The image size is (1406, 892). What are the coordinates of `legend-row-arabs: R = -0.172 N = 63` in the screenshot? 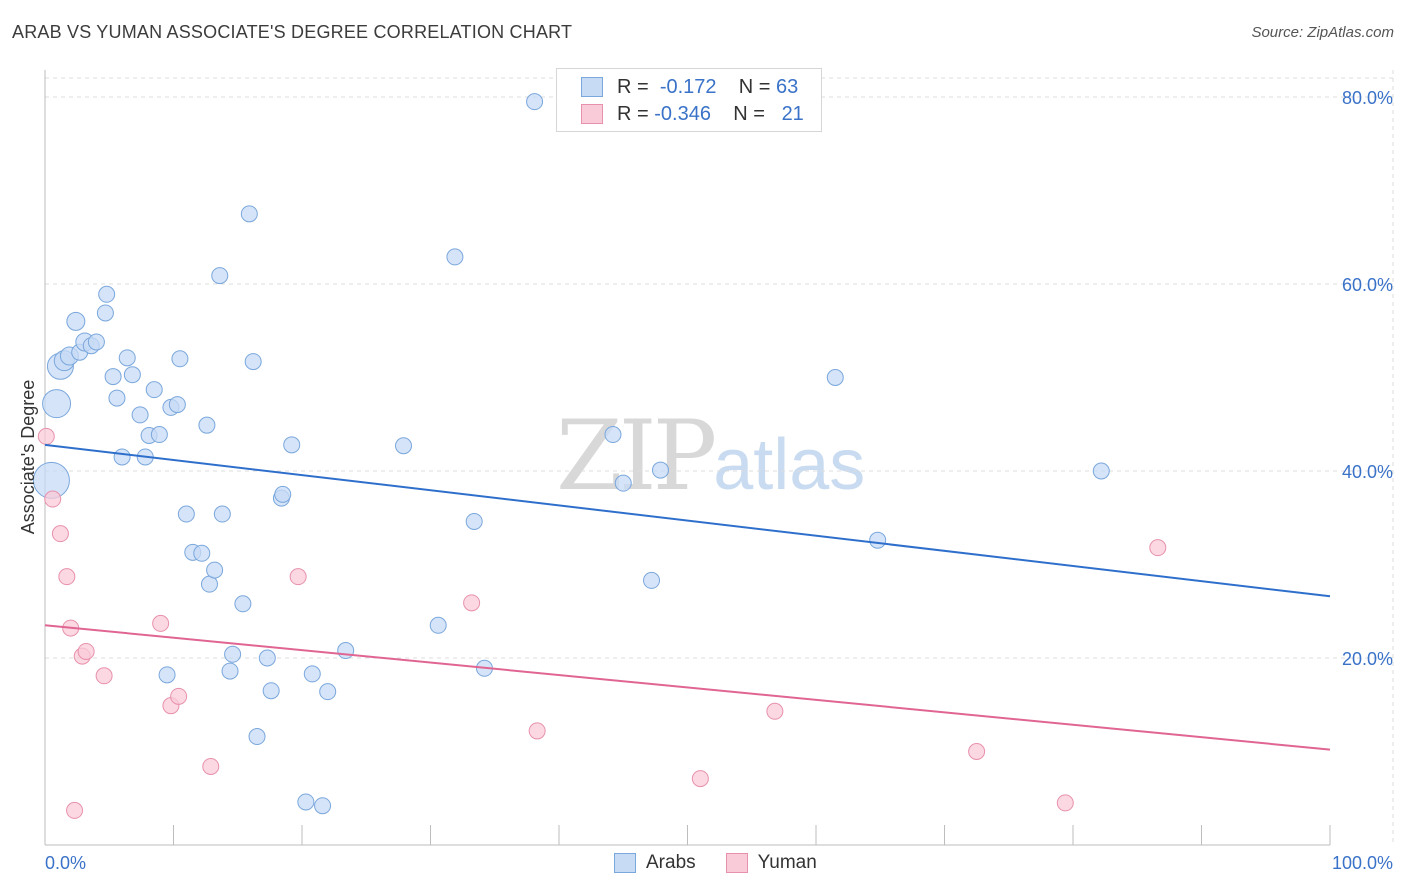 It's located at (689, 87).